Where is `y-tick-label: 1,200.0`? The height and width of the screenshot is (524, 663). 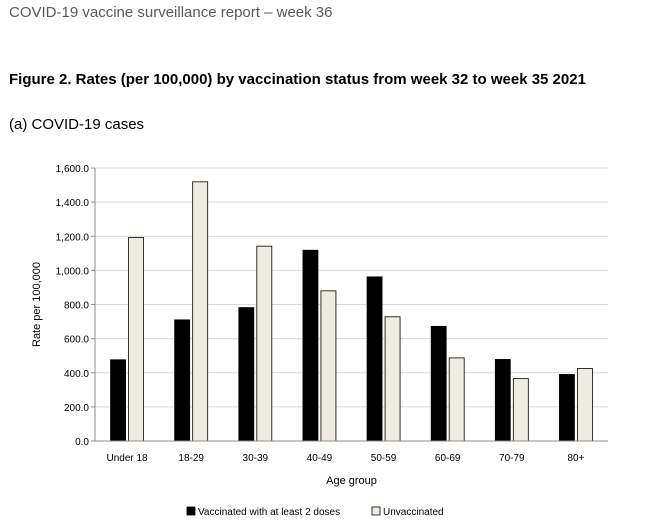 y-tick-label: 1,200.0 is located at coordinates (73, 237).